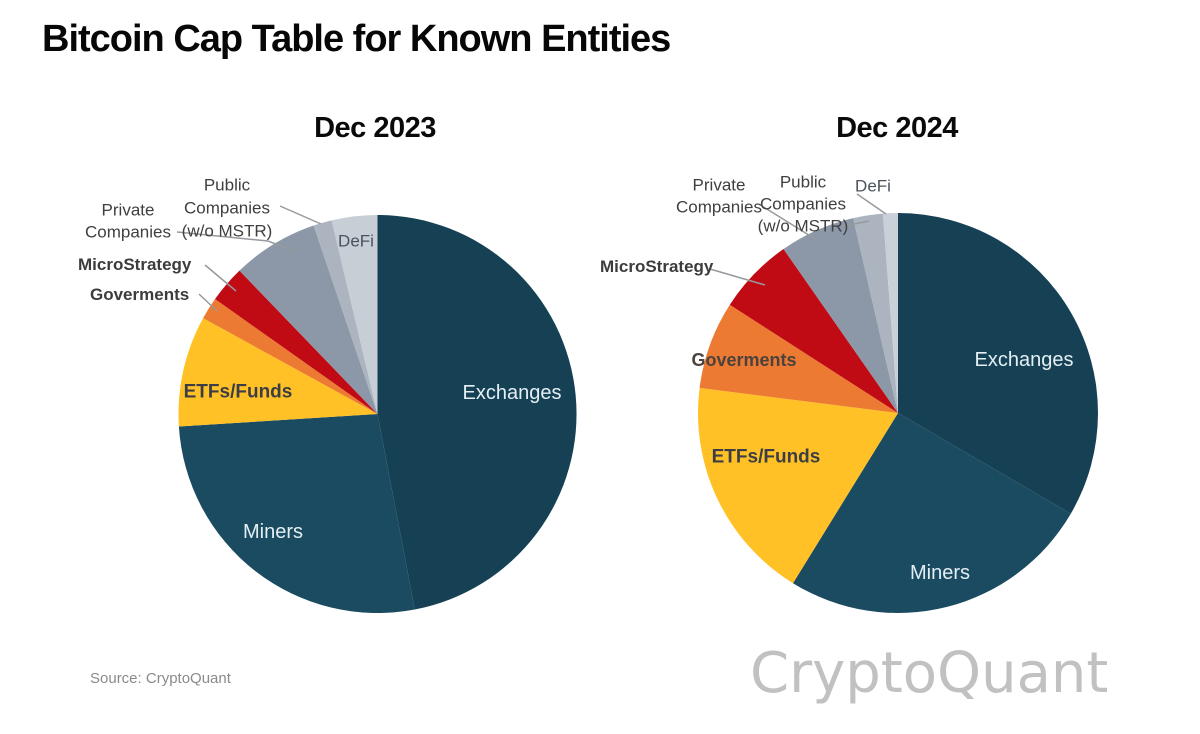 This screenshot has height=734, width=1200. Describe the element at coordinates (929, 673) in the screenshot. I see `cryptoquant-watermark: CryptoQuant` at that location.